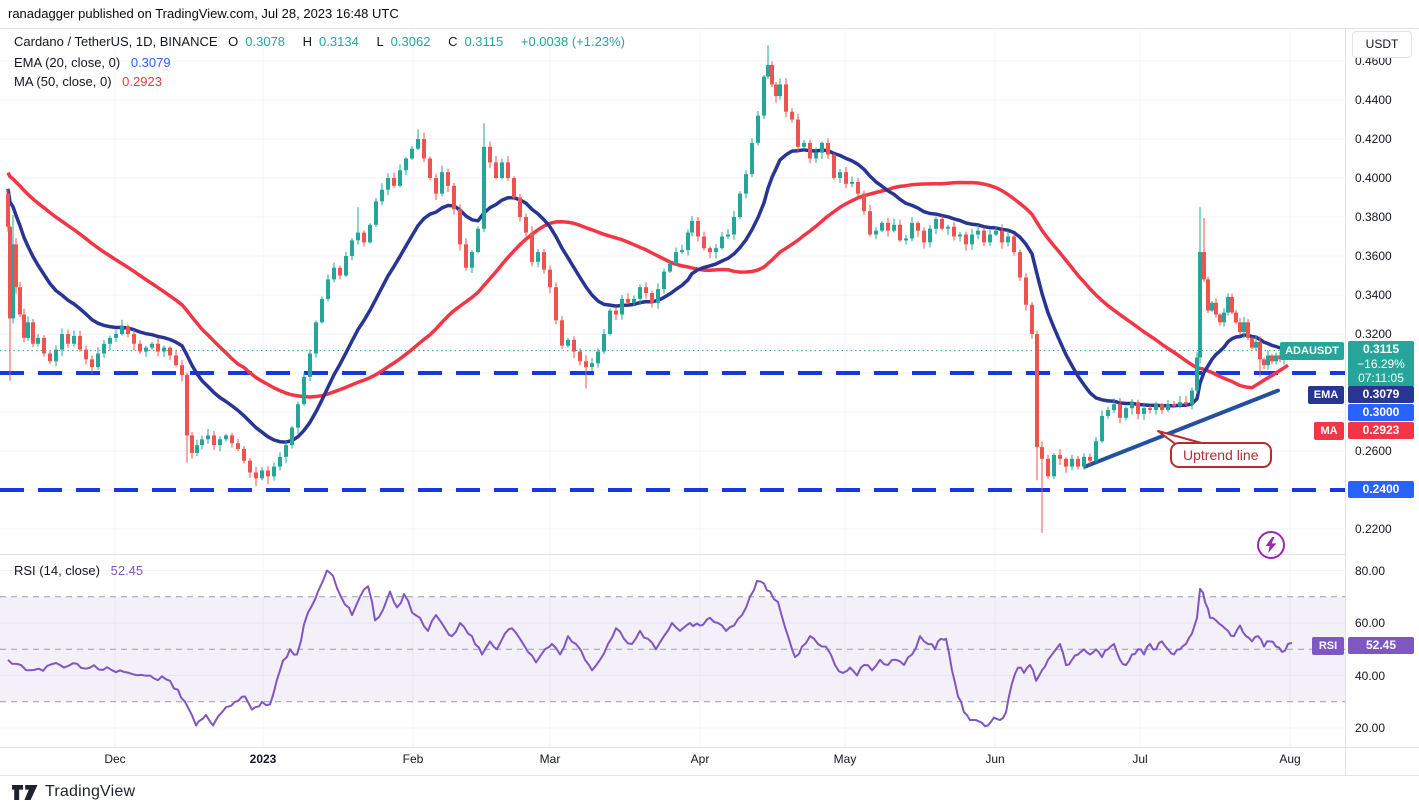 The width and height of the screenshot is (1419, 810). Describe the element at coordinates (413, 759) in the screenshot. I see `time-axis-label-feb: Feb` at that location.